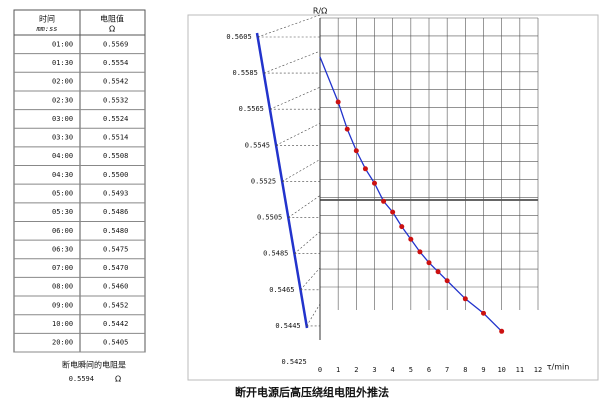 The width and height of the screenshot is (603, 403). Describe the element at coordinates (287, 326) in the screenshot. I see `y-tick-label: 0.5445` at that location.